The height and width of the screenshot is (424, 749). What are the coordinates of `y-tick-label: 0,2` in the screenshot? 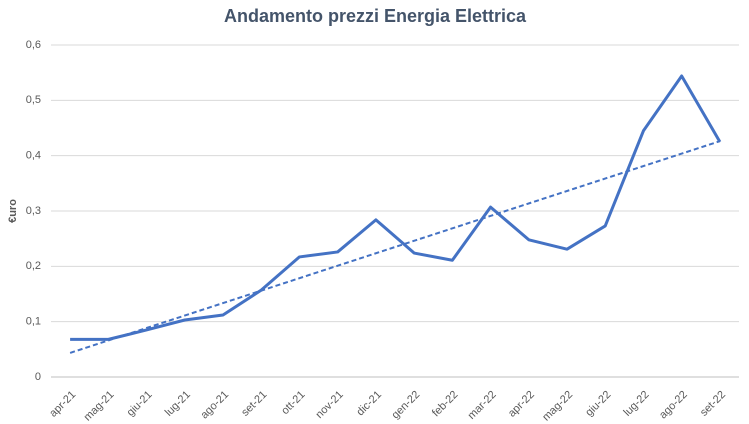 It's located at (33, 266).